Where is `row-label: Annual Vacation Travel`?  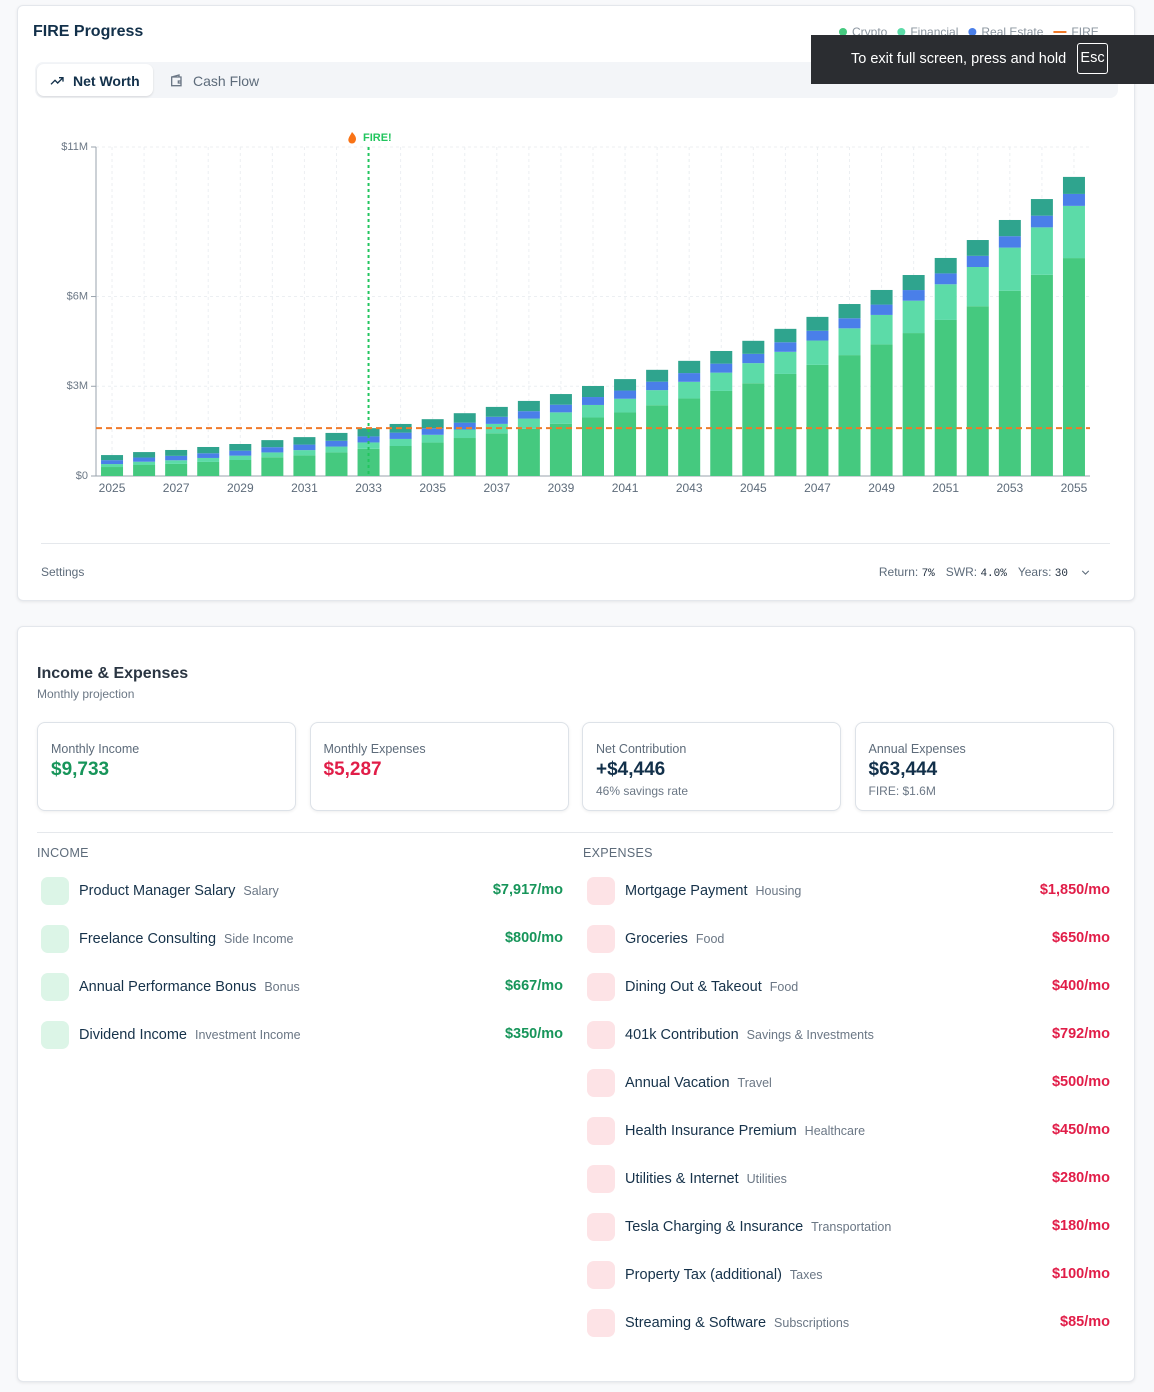
row-label: Annual Vacation Travel is located at coordinates (698, 1083).